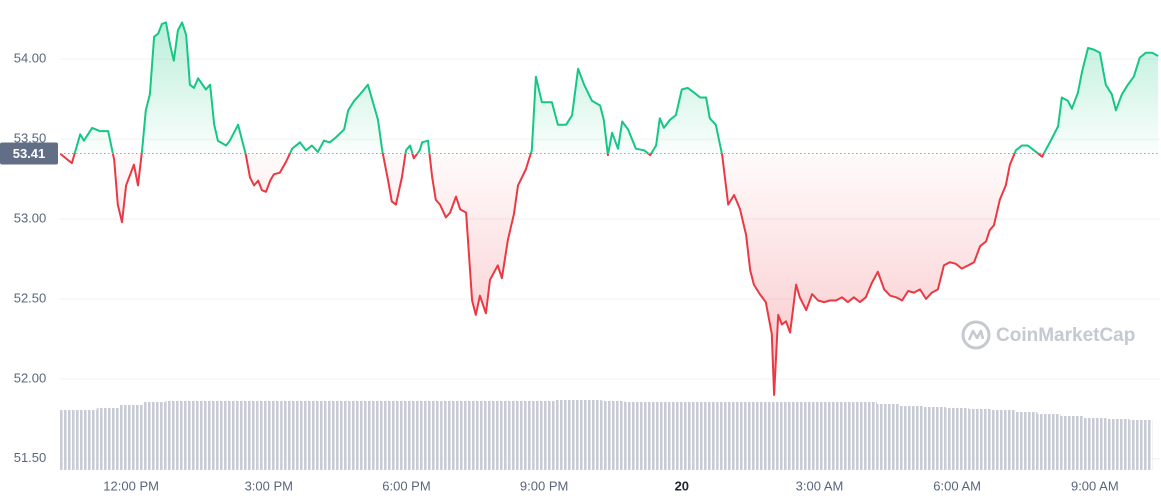  Describe the element at coordinates (1095, 485) in the screenshot. I see `x-tick-label: 9:00 AM` at that location.